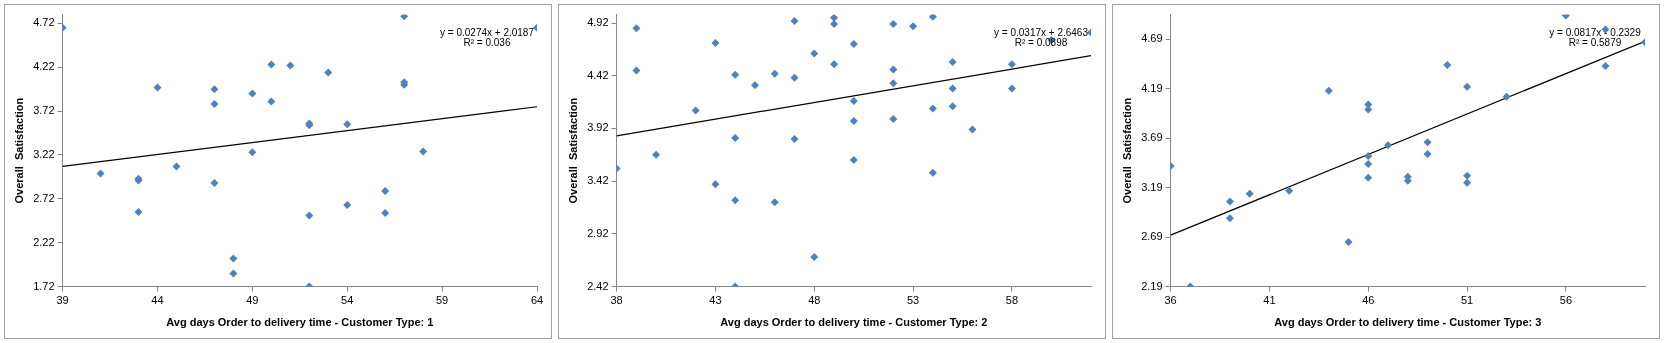 The image size is (1664, 343). What do you see at coordinates (598, 127) in the screenshot?
I see `y-tick-label: 3.92` at bounding box center [598, 127].